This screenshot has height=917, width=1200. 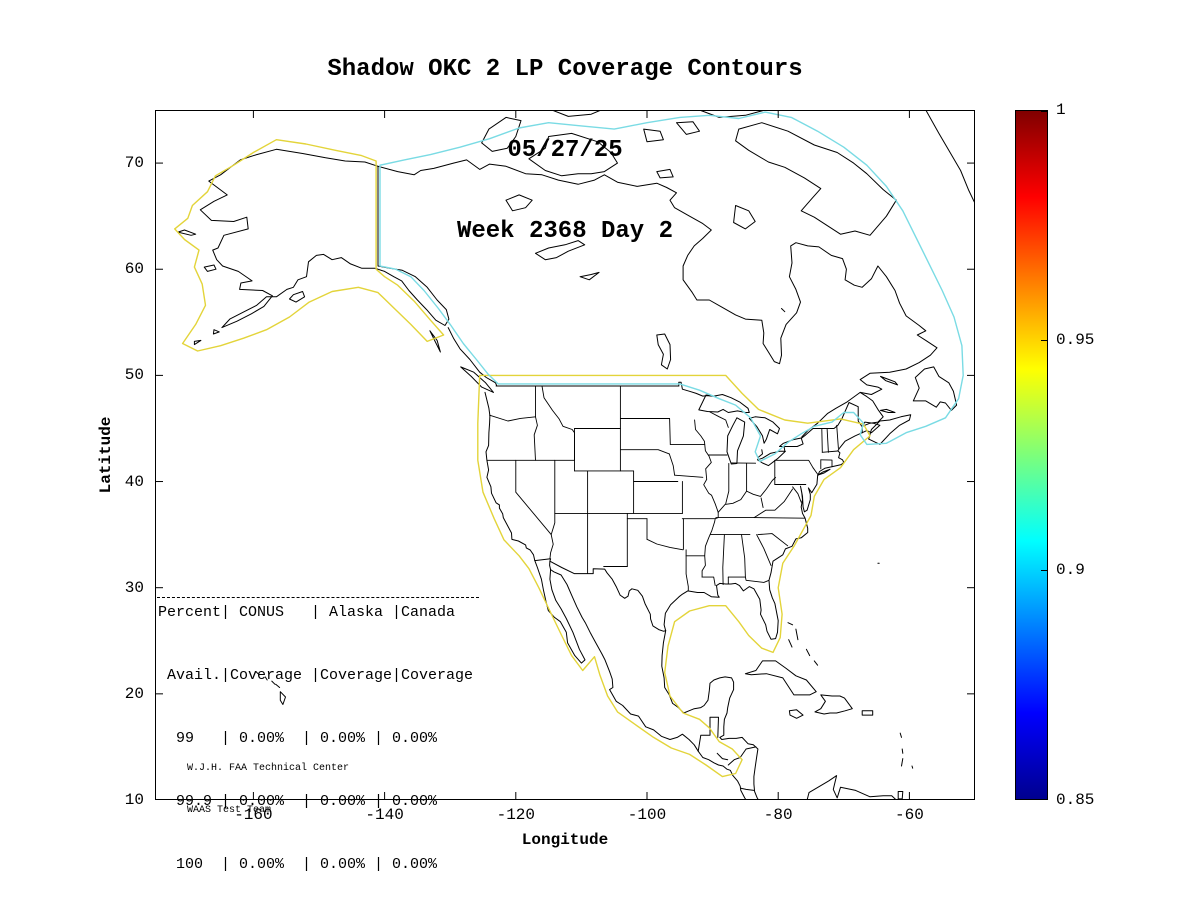 I want to click on x-tick-label: -120, so click(x=516, y=815).